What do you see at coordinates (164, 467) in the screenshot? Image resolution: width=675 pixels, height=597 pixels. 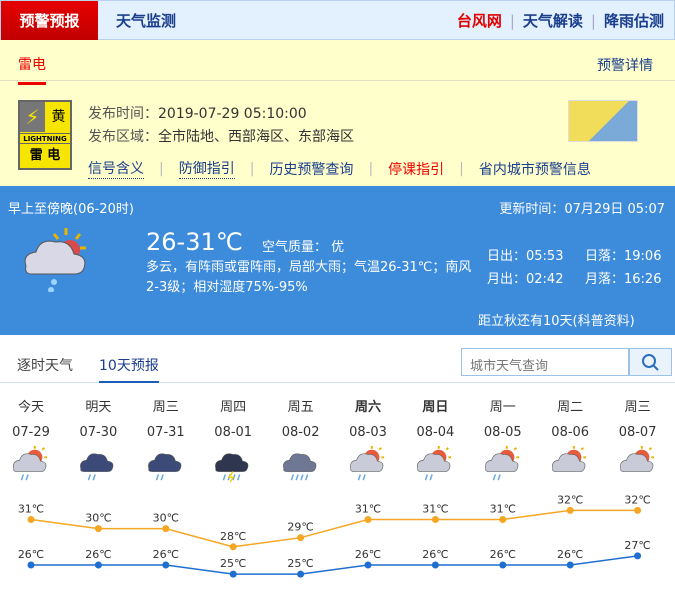 I see `cloud-rain-icon` at bounding box center [164, 467].